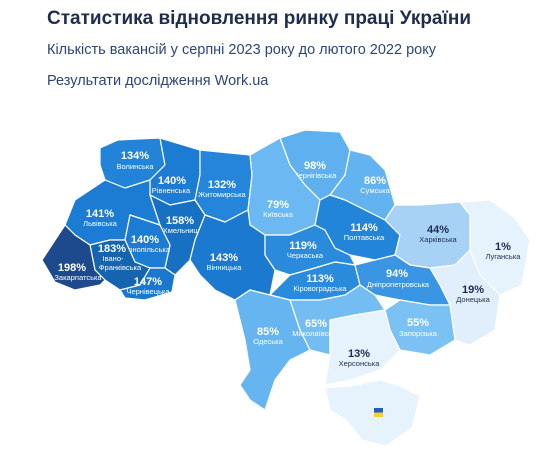 Image resolution: width=554 pixels, height=456 pixels. What do you see at coordinates (225, 267) in the screenshot?
I see `region-name: Вінницька` at bounding box center [225, 267].